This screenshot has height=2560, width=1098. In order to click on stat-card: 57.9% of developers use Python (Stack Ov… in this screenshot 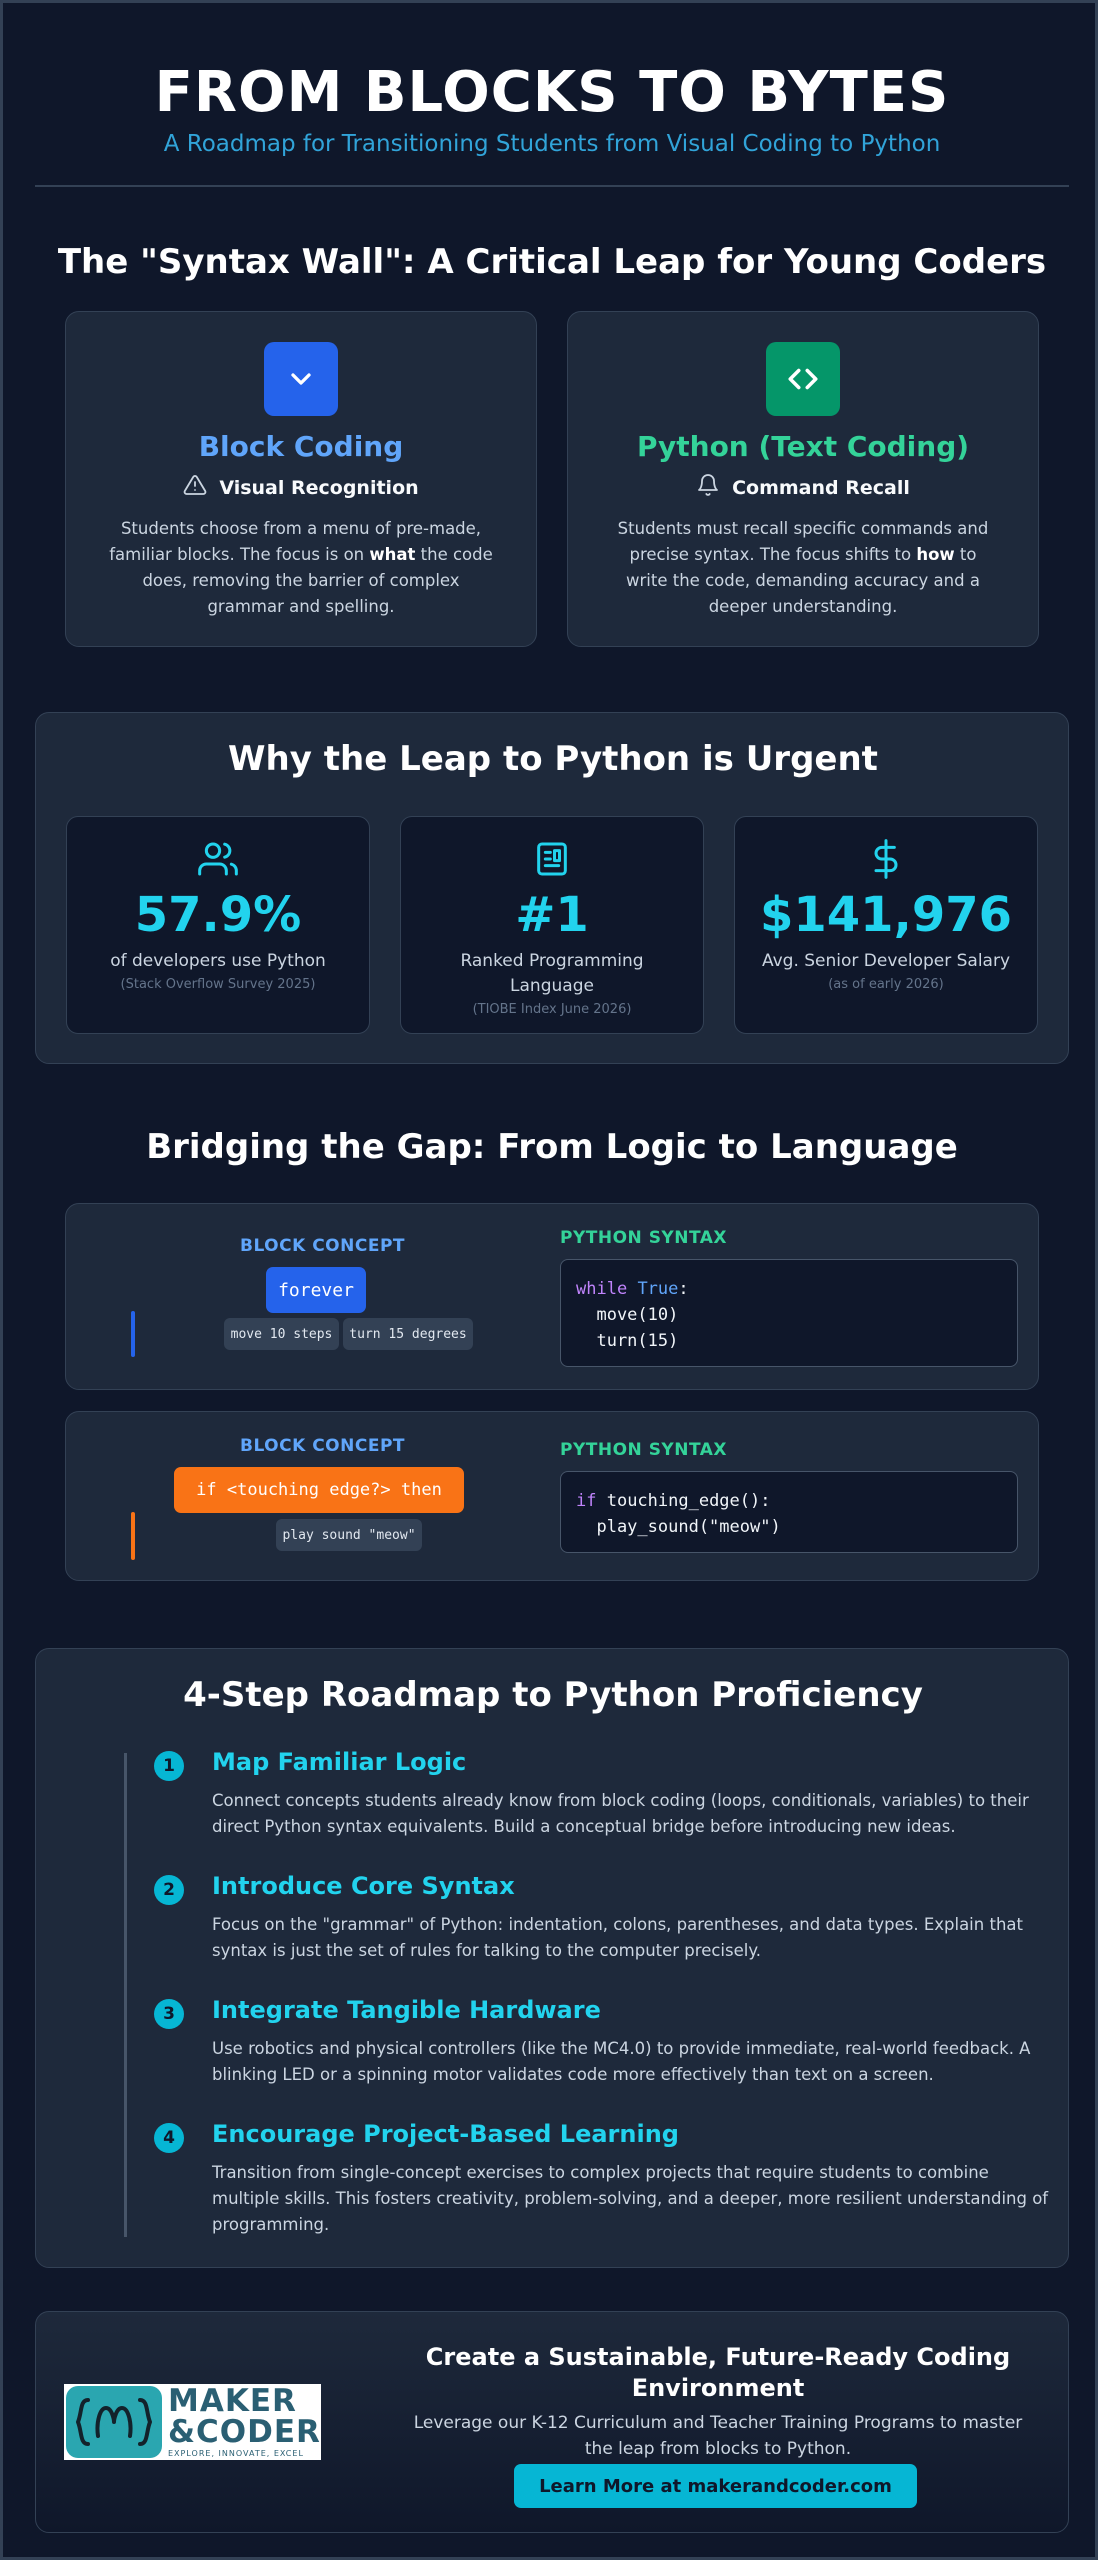, I will do `click(218, 925)`.